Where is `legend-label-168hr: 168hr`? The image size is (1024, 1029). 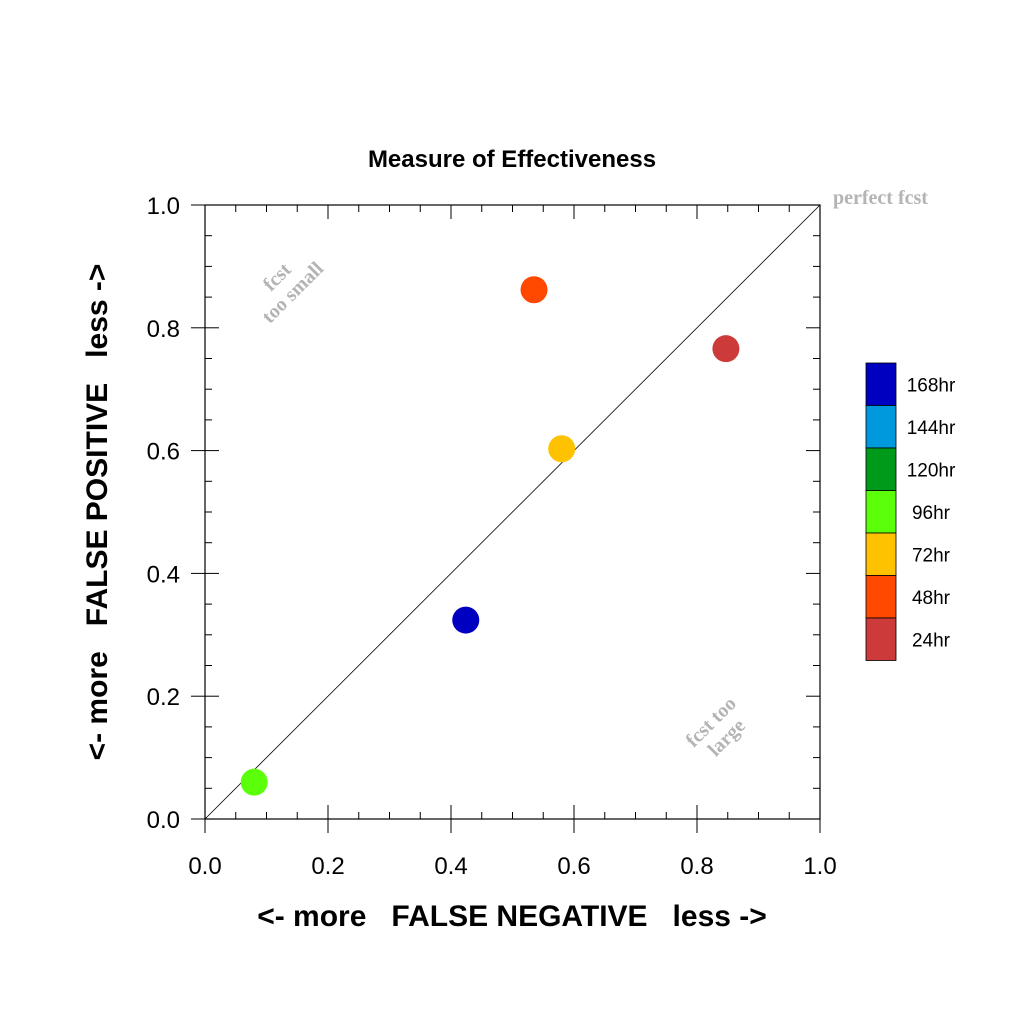
legend-label-168hr: 168hr is located at coordinates (931, 385).